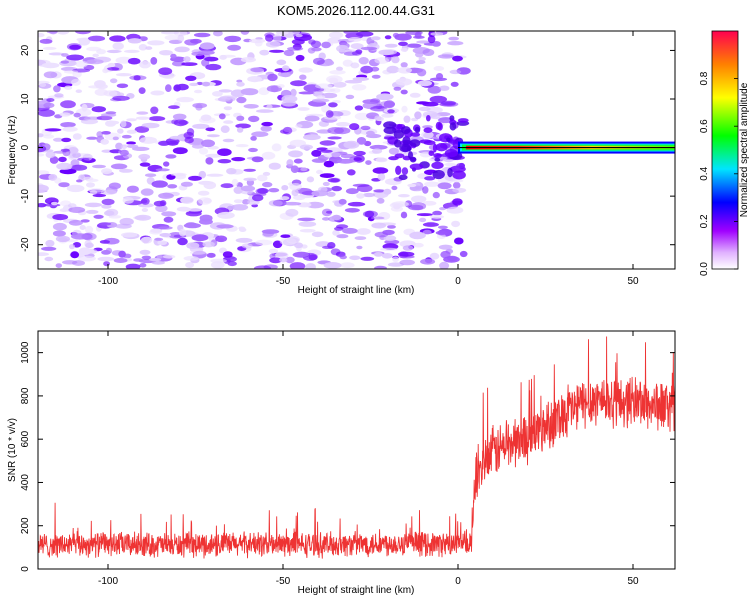 The height and width of the screenshot is (600, 750). I want to click on colorbar-tick-label: 0.2, so click(704, 221).